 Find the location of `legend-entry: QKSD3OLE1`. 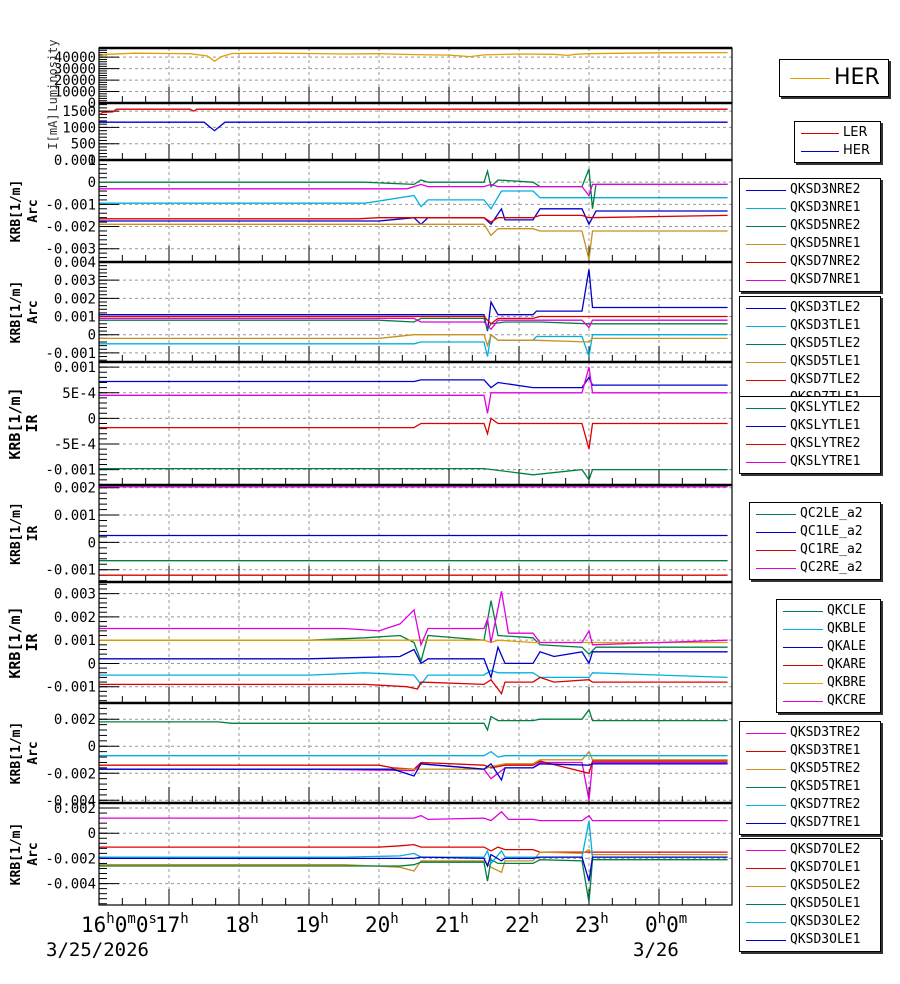

legend-entry: QKSD3OLE1 is located at coordinates (810, 940).